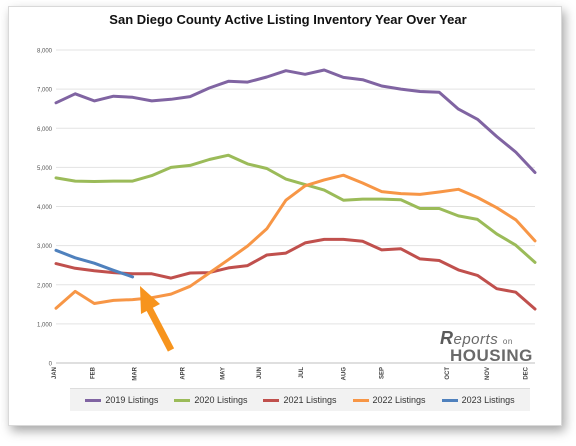 Image resolution: width=576 pixels, height=446 pixels. What do you see at coordinates (488, 373) in the screenshot?
I see `x-tick-label: NOV` at bounding box center [488, 373].